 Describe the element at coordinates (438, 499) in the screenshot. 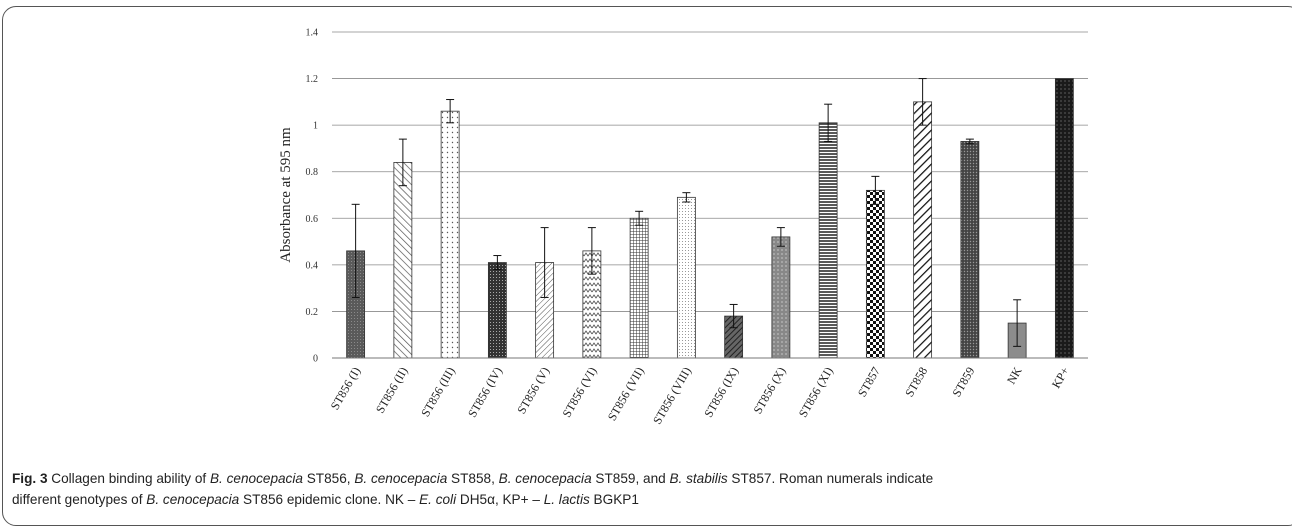

I see `caption-species: E. coli` at that location.